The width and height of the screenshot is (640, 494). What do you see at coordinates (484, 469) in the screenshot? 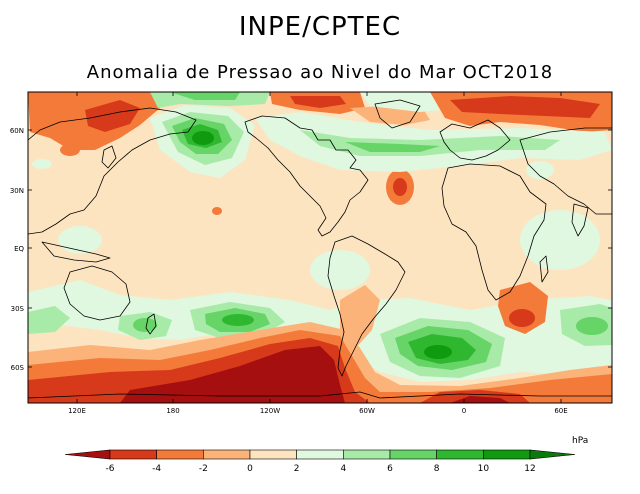
I see `colorbar-tick-label: 10` at bounding box center [484, 469].